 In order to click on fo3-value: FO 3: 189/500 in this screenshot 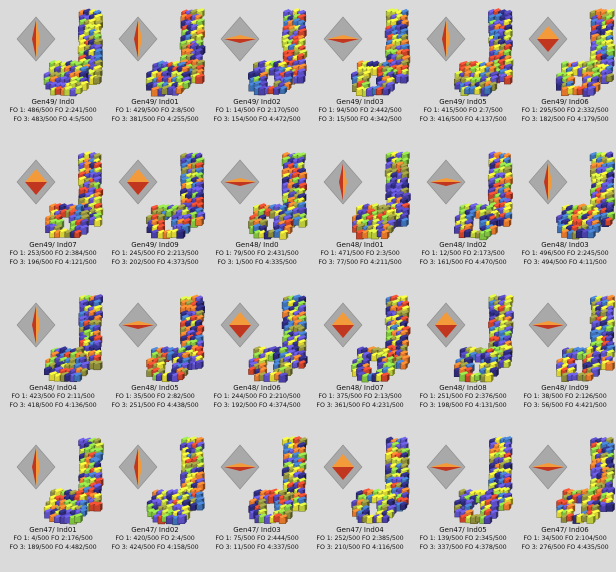, I will do `click(31, 547)`.